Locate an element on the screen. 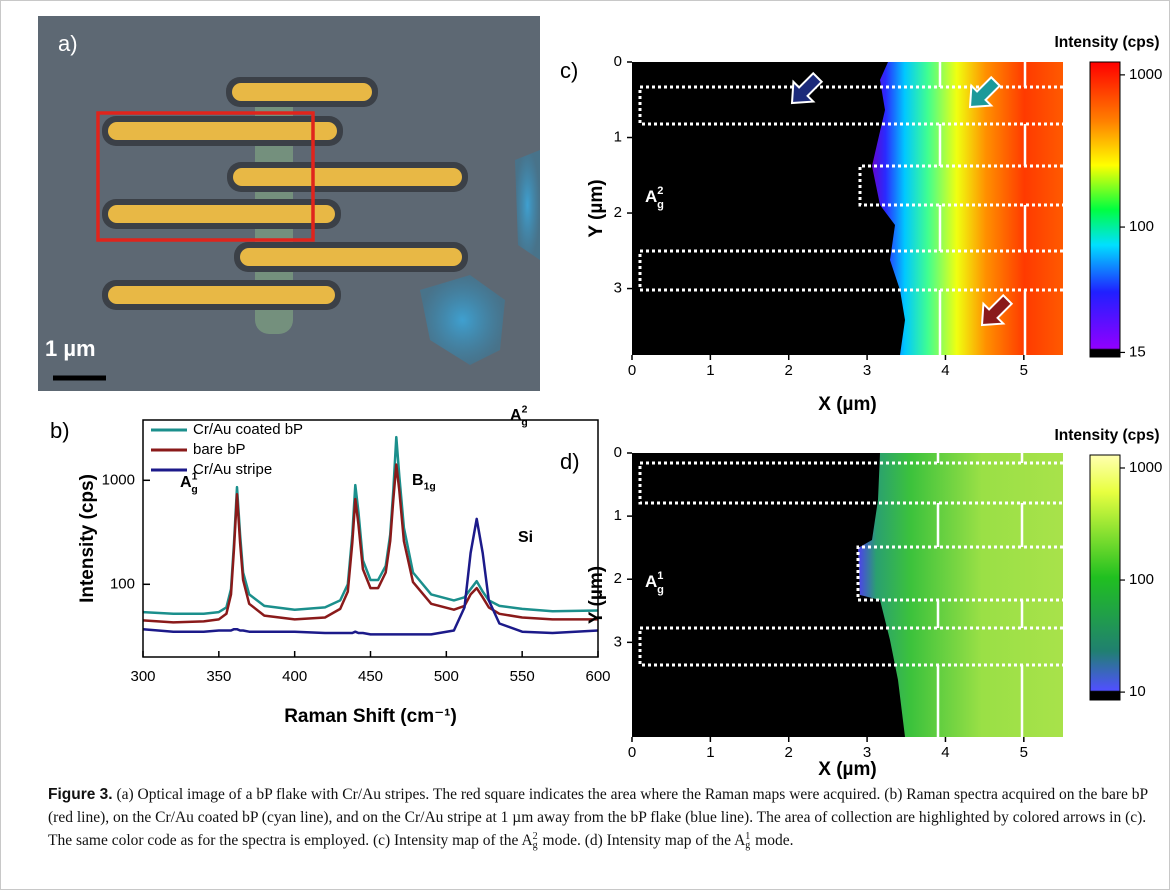 This screenshot has width=1170, height=890. rich-label: Si is located at coordinates (525, 537).